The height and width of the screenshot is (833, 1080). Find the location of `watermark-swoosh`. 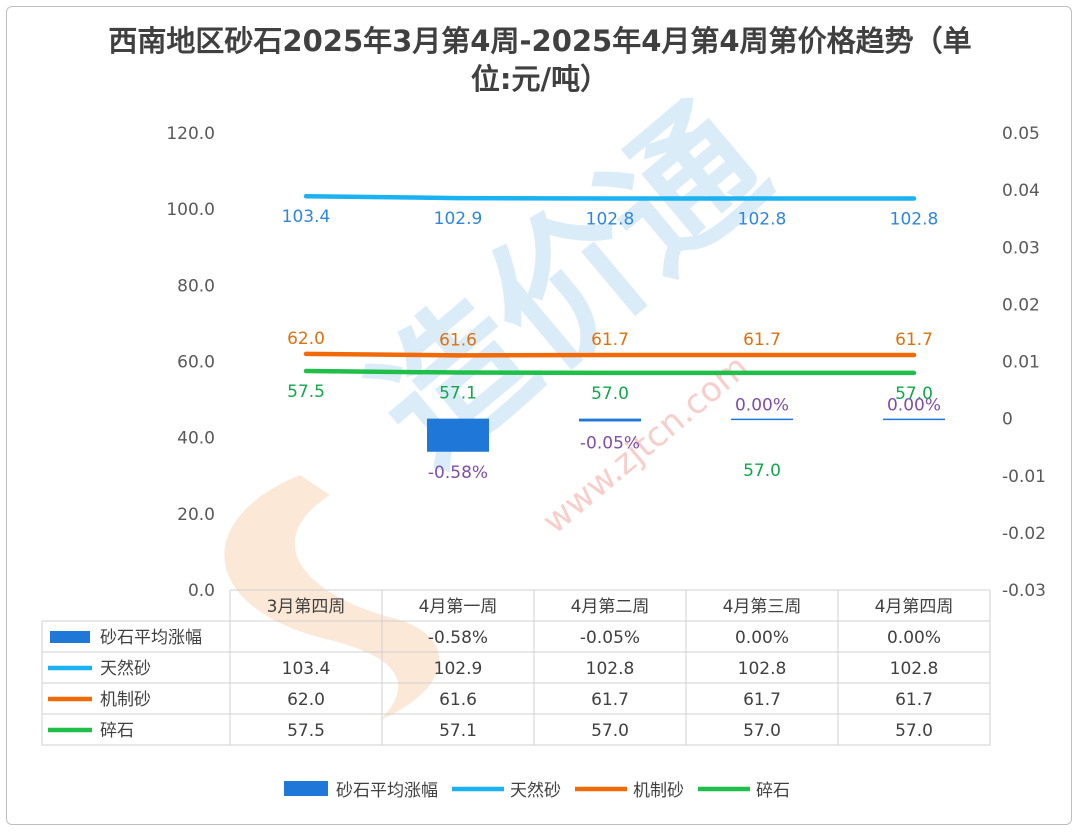

watermark-swoosh is located at coordinates (332, 597).